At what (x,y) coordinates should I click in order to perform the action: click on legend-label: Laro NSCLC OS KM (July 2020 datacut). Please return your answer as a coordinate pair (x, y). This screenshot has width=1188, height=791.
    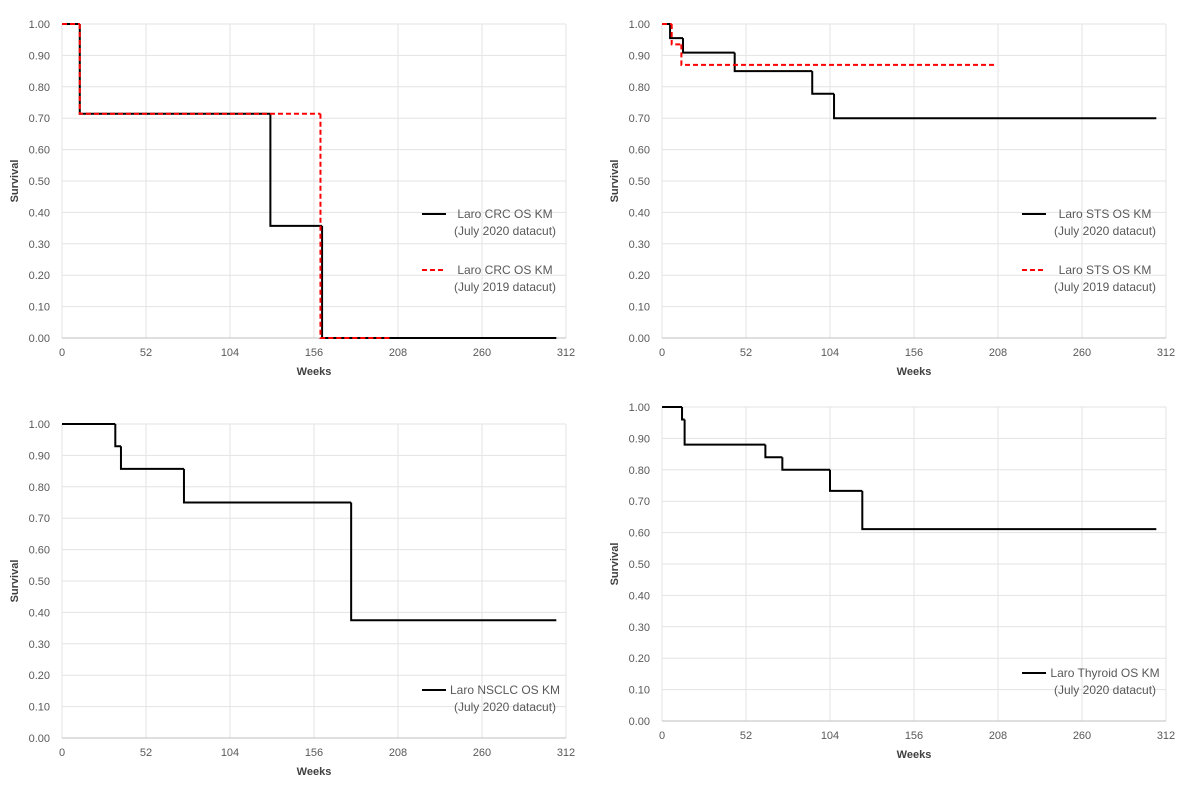
    Looking at the image, I should click on (505, 698).